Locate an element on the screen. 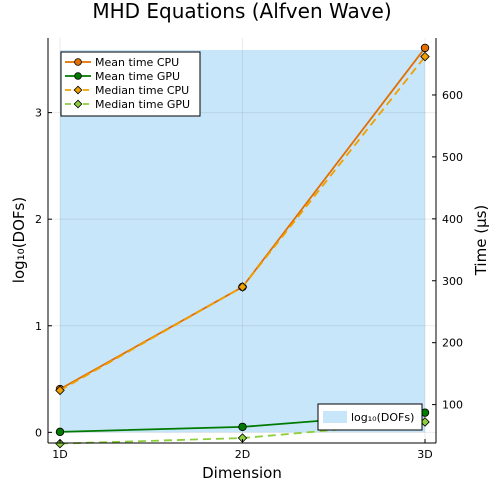 Image resolution: width=499 pixels, height=499 pixels. y-right-tick-label: 400 is located at coordinates (452, 219).